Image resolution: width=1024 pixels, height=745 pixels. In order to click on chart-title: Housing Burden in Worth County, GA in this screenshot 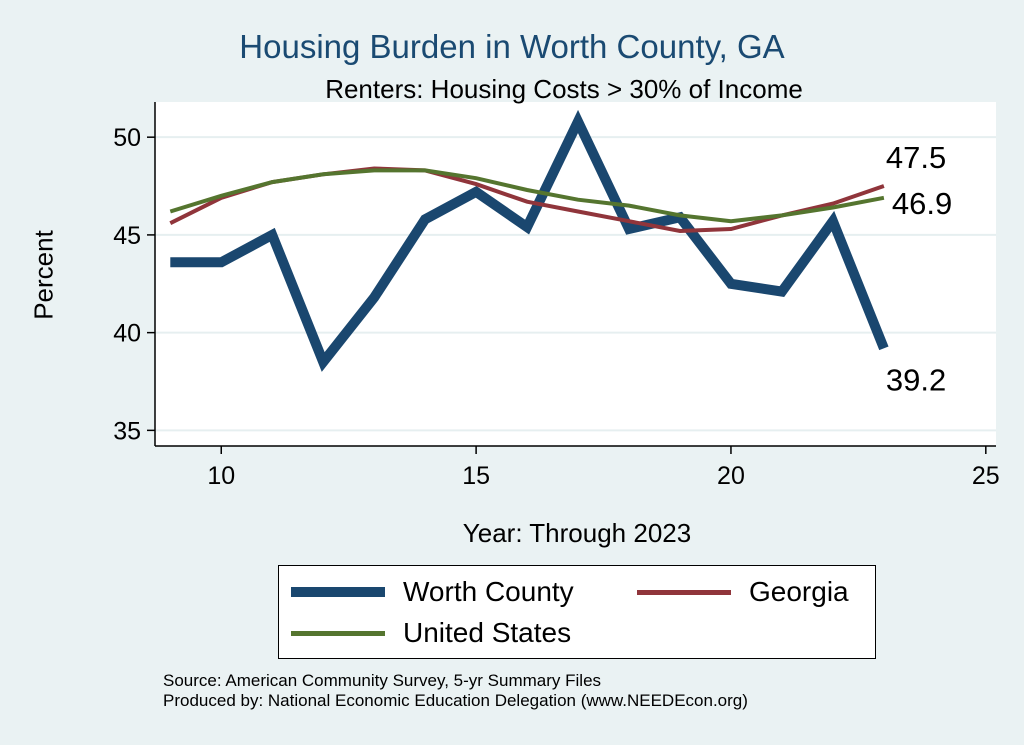, I will do `click(512, 46)`.